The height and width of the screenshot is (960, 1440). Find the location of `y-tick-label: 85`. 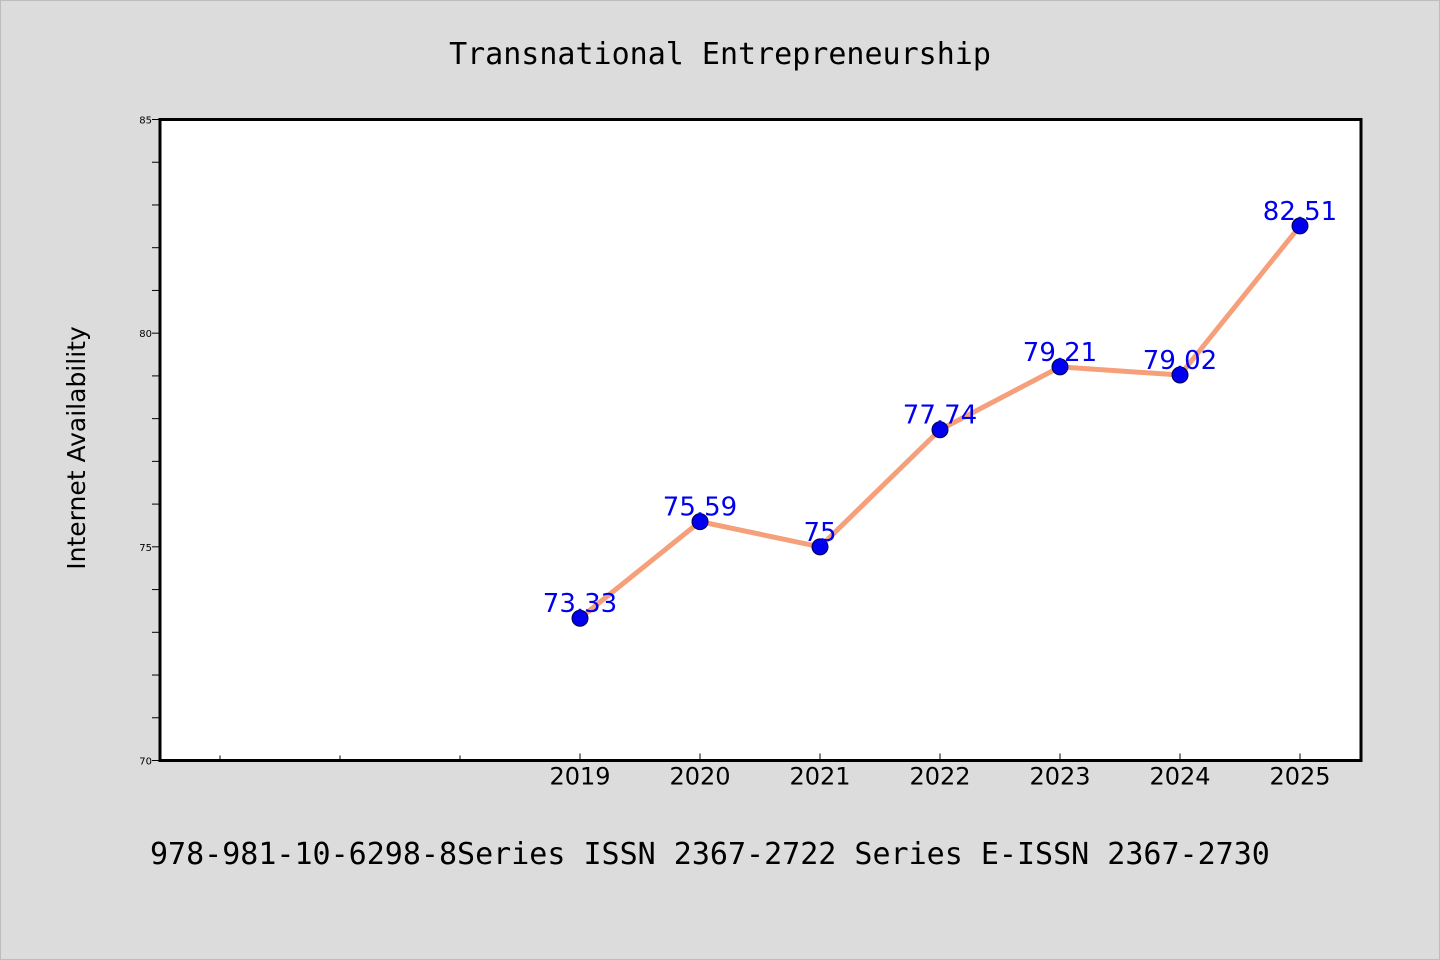

y-tick-label: 85 is located at coordinates (145, 121).